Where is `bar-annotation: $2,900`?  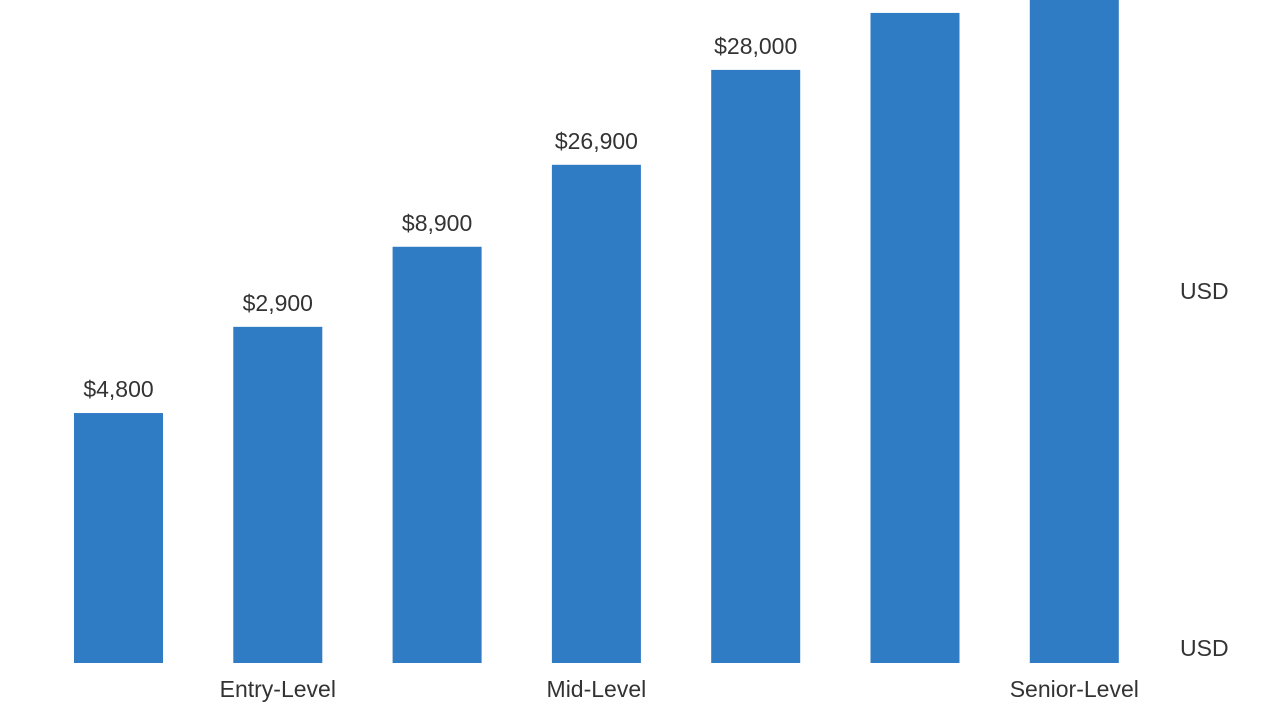
bar-annotation: $2,900 is located at coordinates (278, 303).